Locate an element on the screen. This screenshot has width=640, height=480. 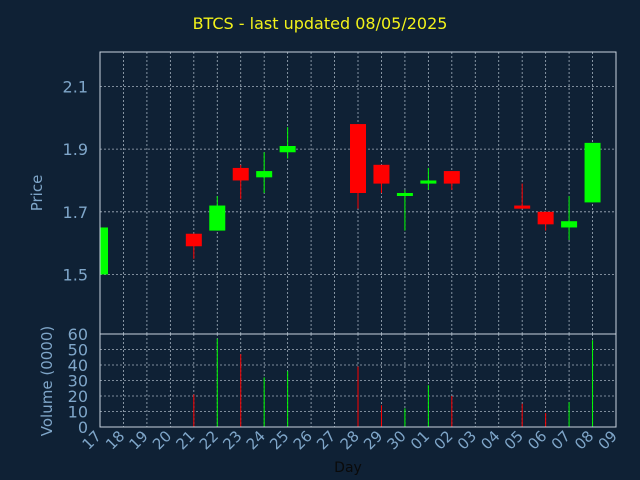
price-tick-label: 1.7 is located at coordinates (75, 212).